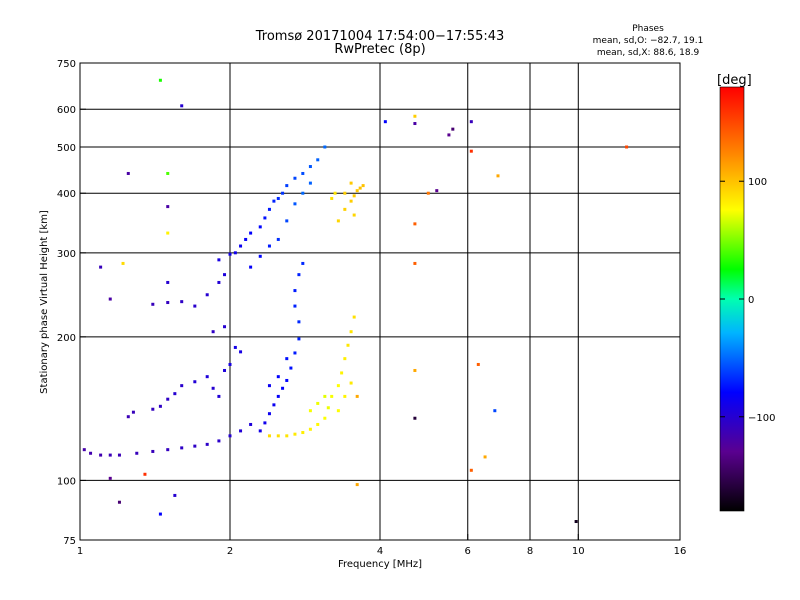 The height and width of the screenshot is (600, 800). Describe the element at coordinates (648, 41) in the screenshot. I see `stats-line-o: mean, sd,O: −82.7, 19.1` at that location.